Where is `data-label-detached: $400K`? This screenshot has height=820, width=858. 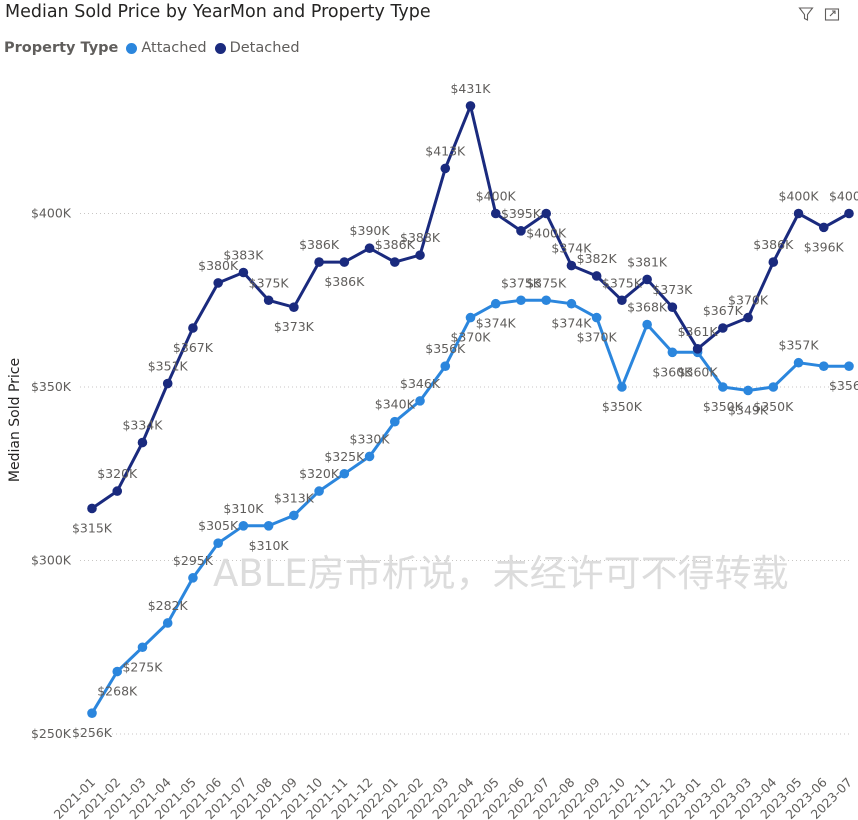
data-label-detached: $400K is located at coordinates (799, 196).